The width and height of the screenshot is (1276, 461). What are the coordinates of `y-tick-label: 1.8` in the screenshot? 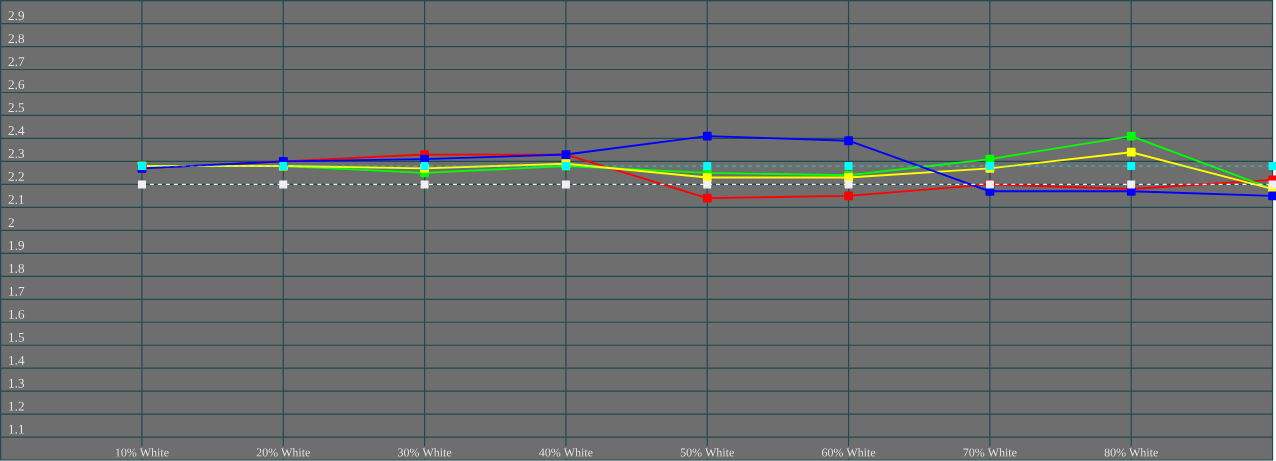 It's located at (17, 269).